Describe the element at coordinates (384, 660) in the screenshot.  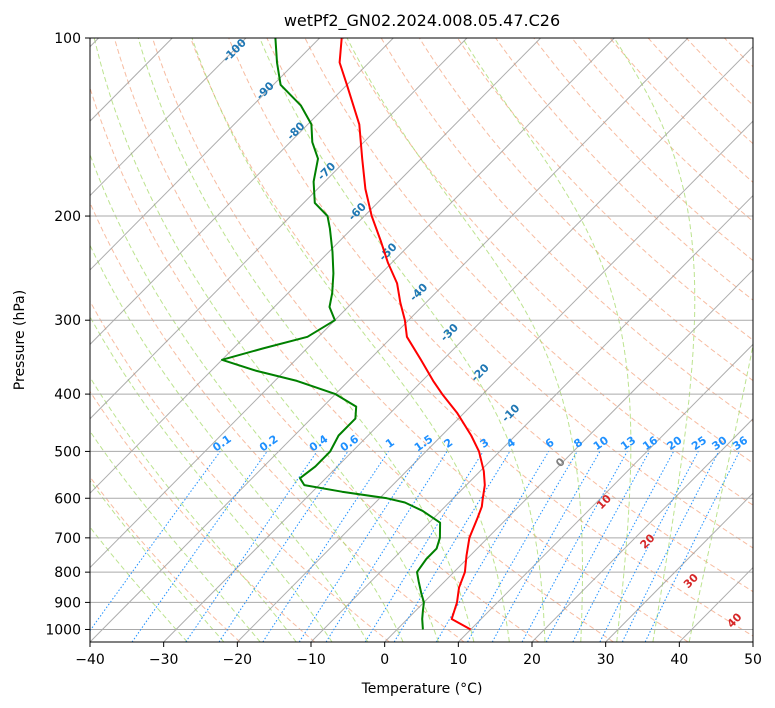
I see `x-tick-label: 0` at that location.